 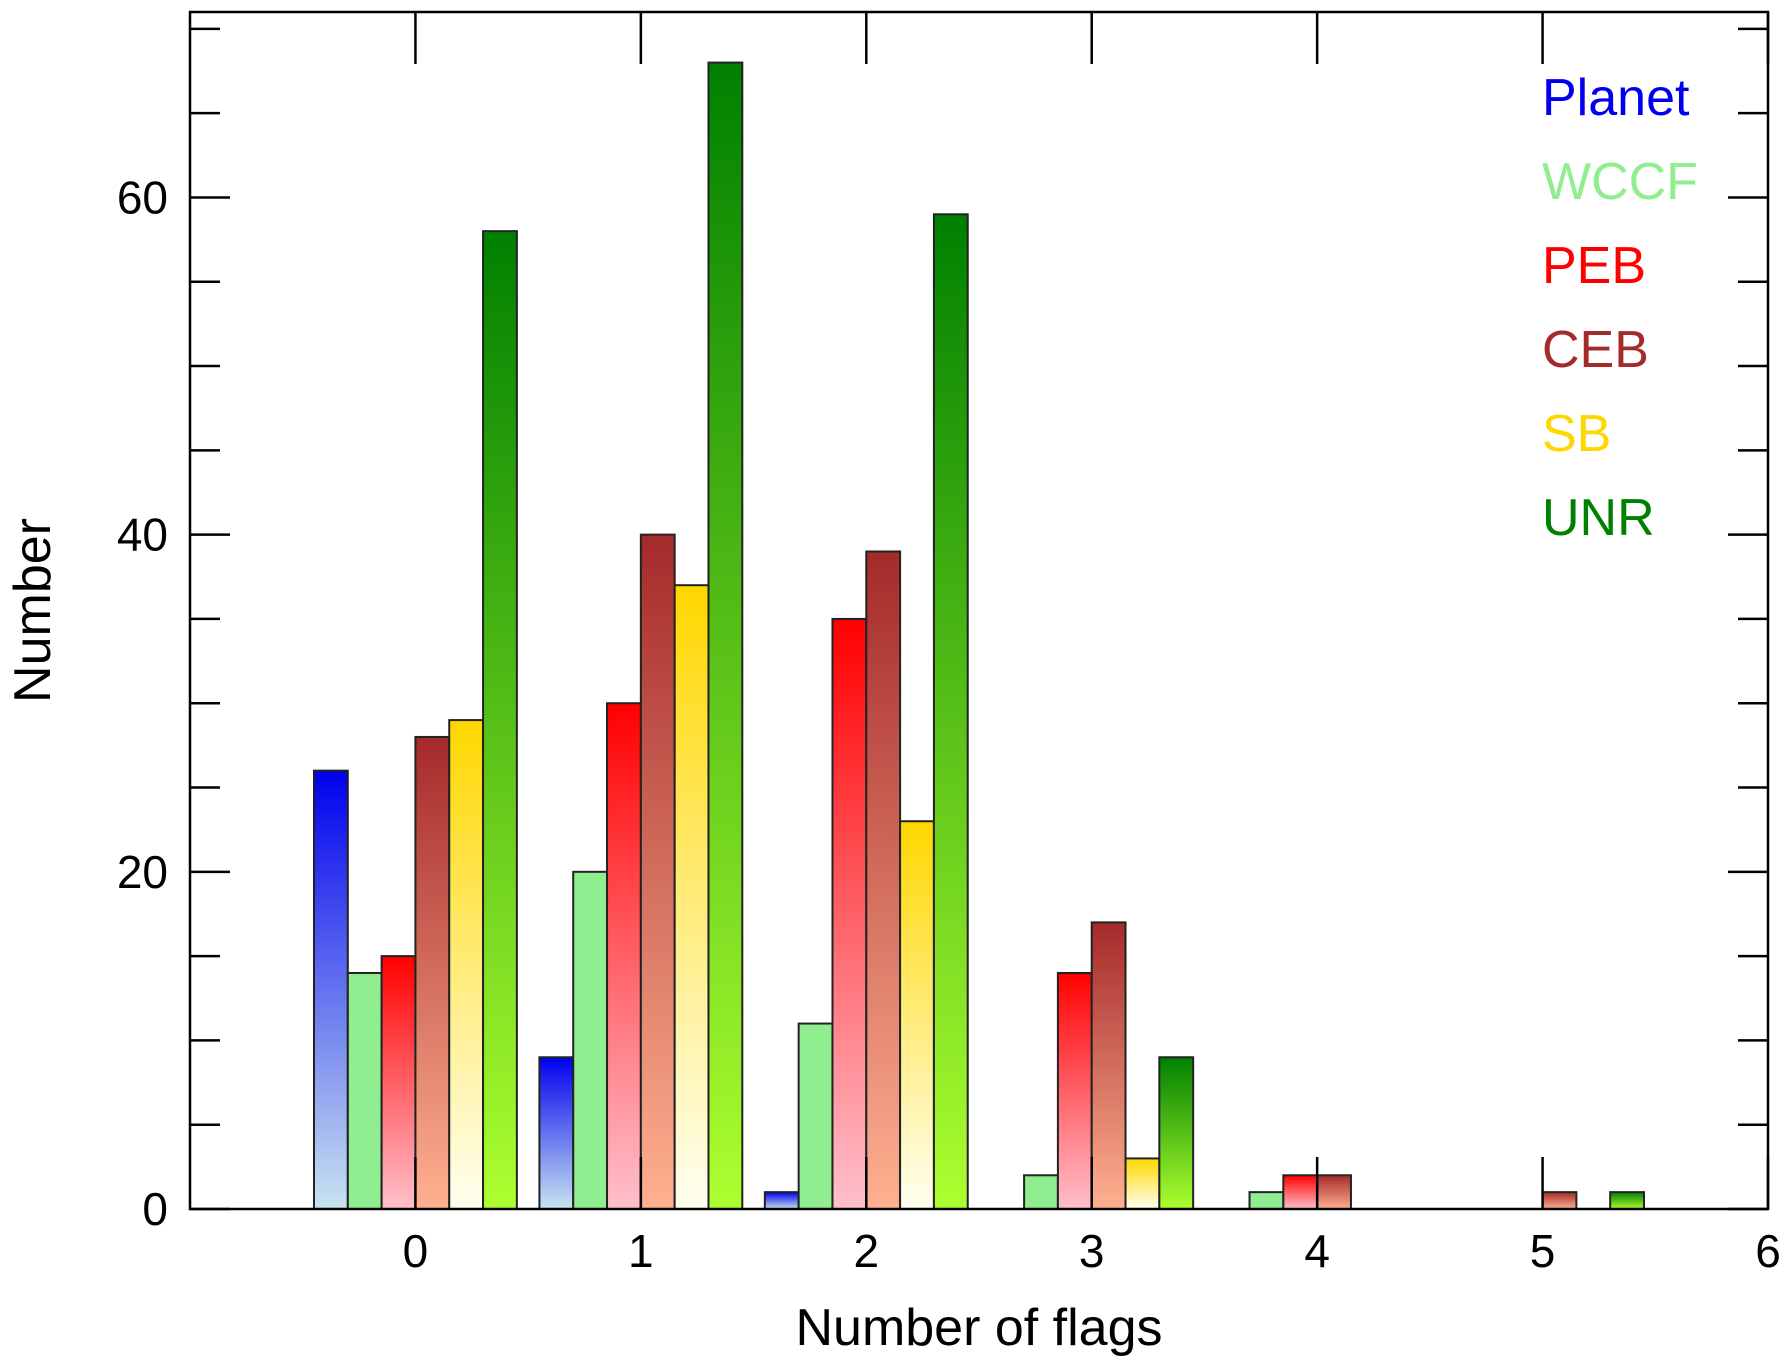 What do you see at coordinates (416, 1251) in the screenshot?
I see `x-tick-label-0: 0` at bounding box center [416, 1251].